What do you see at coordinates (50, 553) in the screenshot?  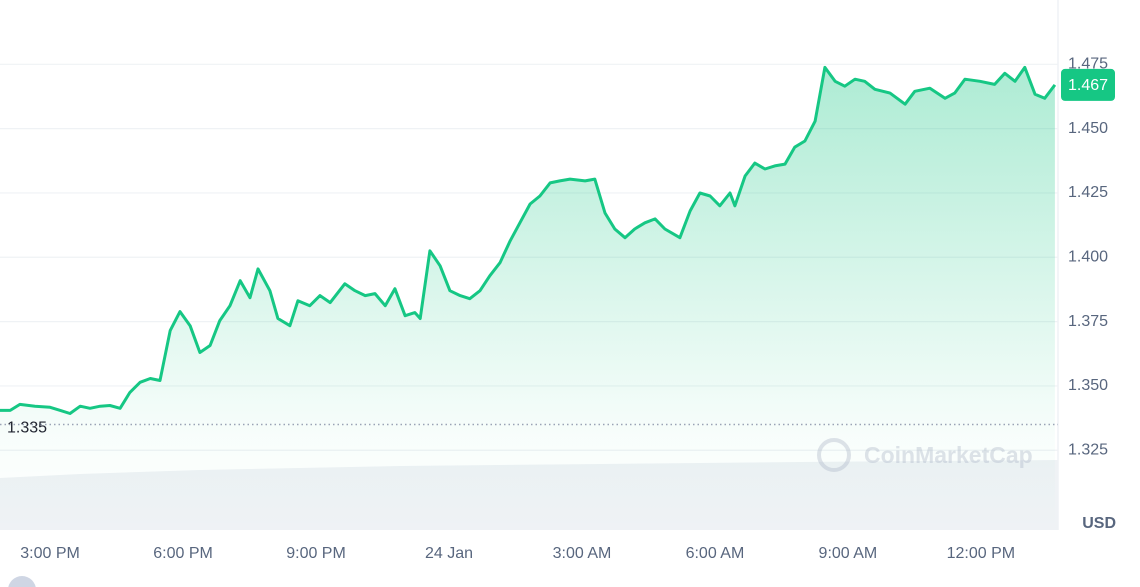 I see `x-tick-label: 3:00 PM` at bounding box center [50, 553].